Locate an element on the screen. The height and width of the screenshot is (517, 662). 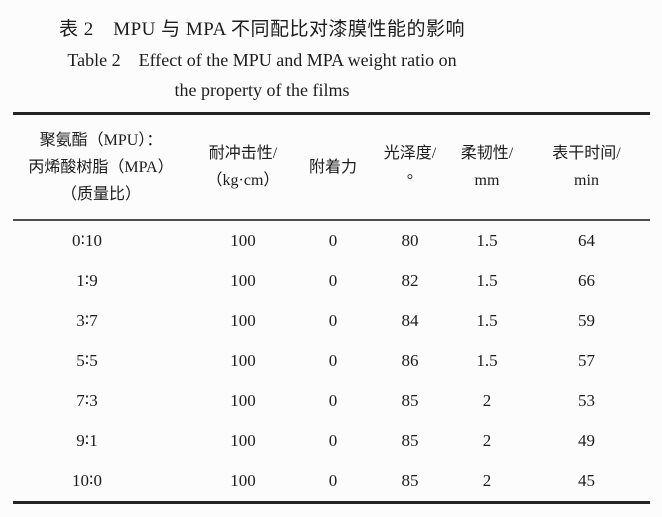
cell-ratio: 5∶5 is located at coordinates (87, 360).